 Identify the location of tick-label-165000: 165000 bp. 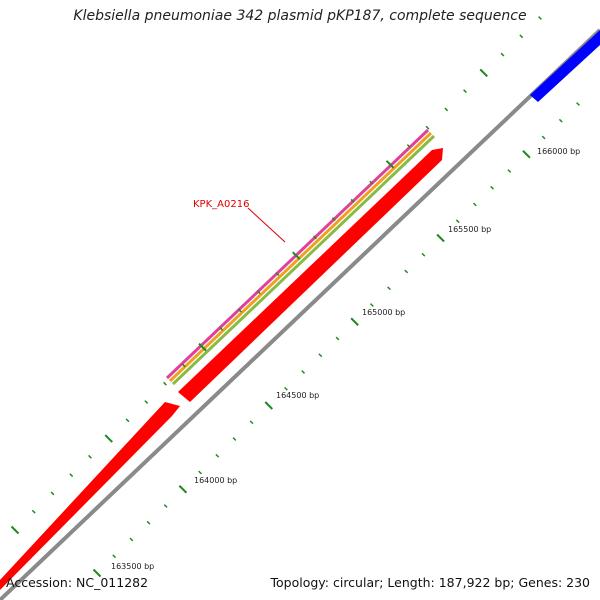
(383, 312).